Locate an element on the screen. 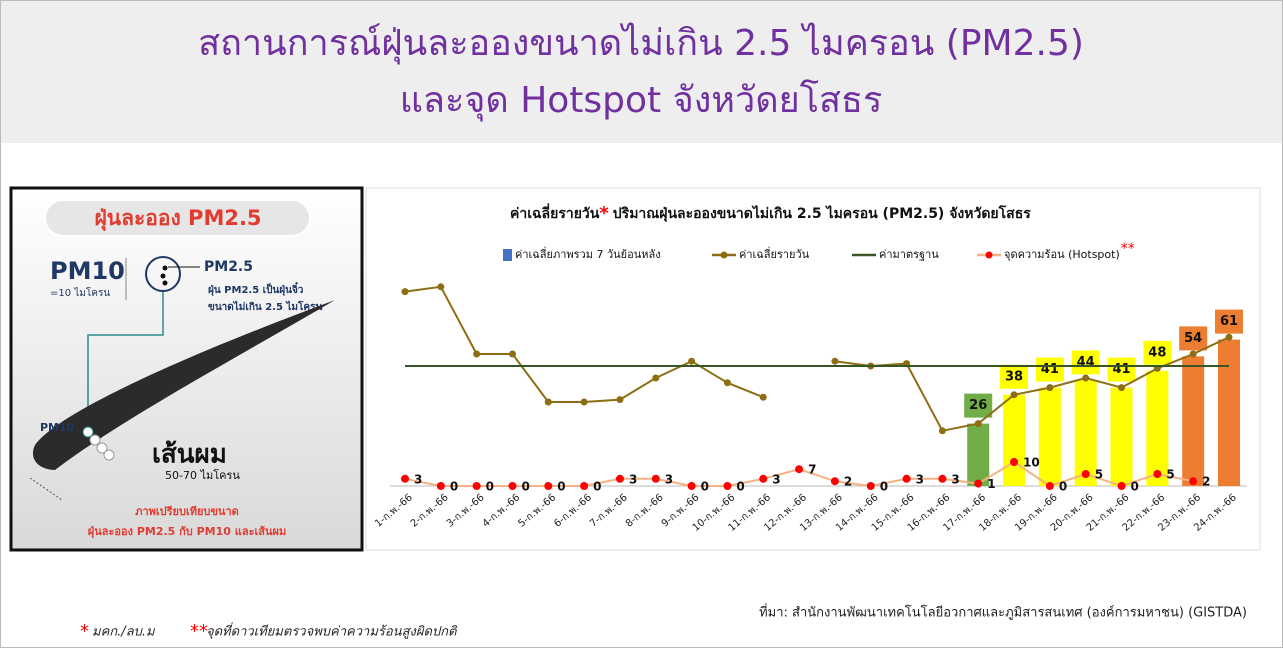  bar-label: 26 is located at coordinates (978, 405).